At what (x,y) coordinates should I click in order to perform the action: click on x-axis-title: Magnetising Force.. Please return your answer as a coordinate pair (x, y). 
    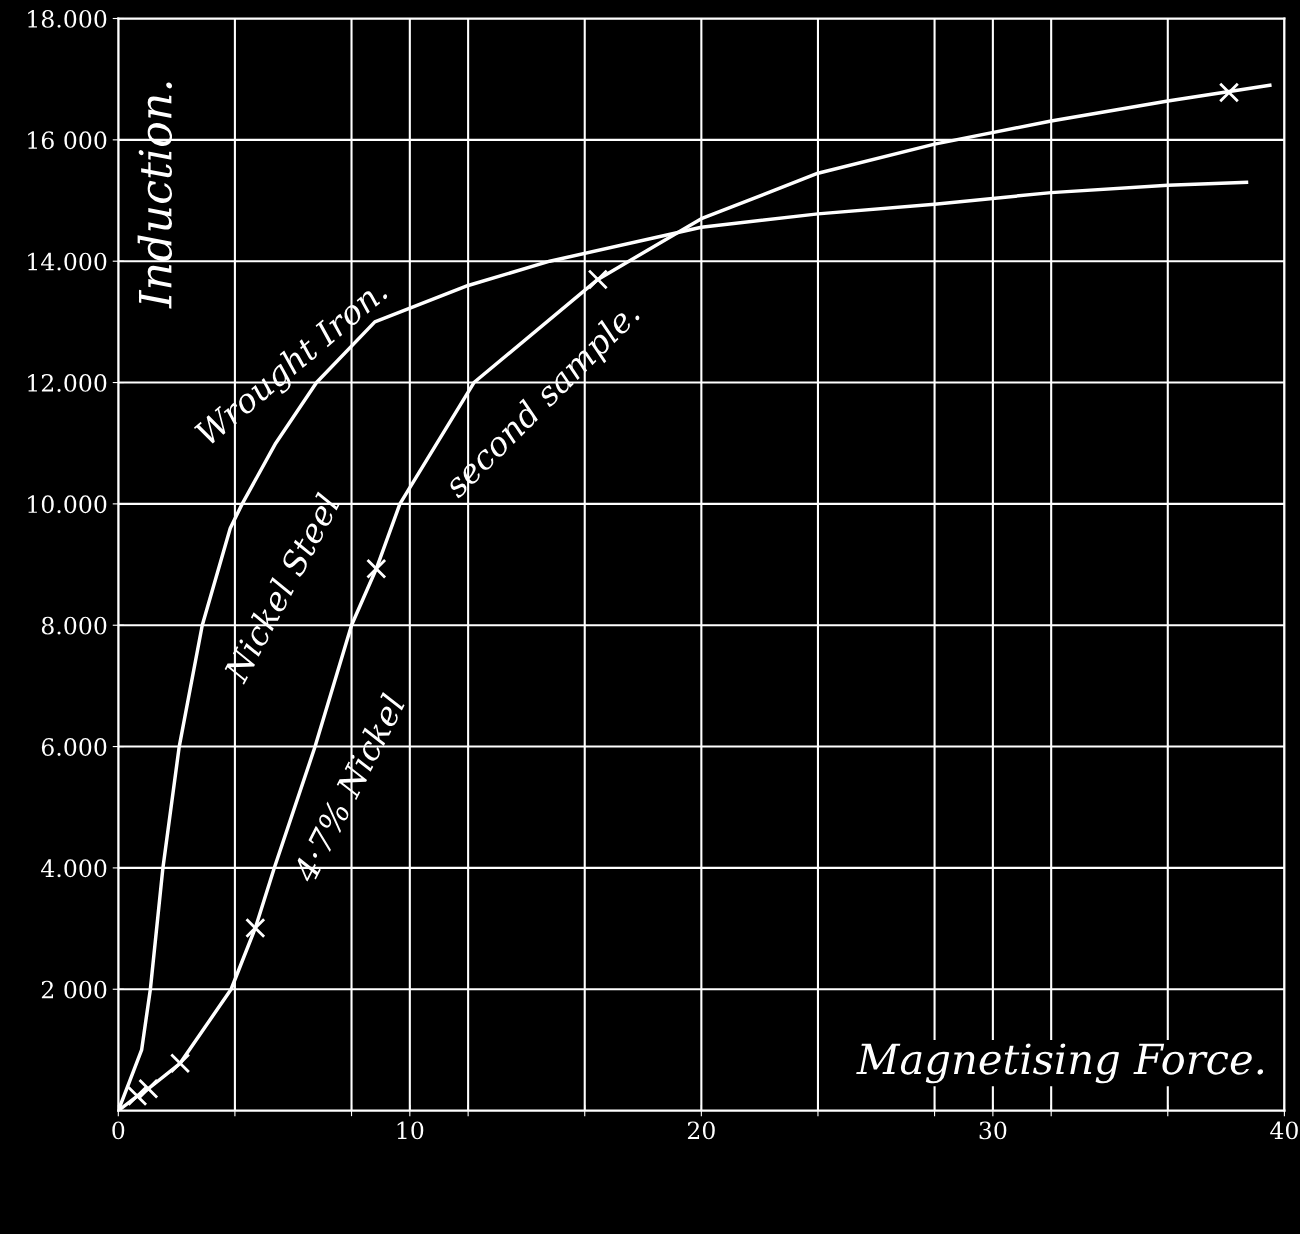
    Looking at the image, I should click on (1060, 1063).